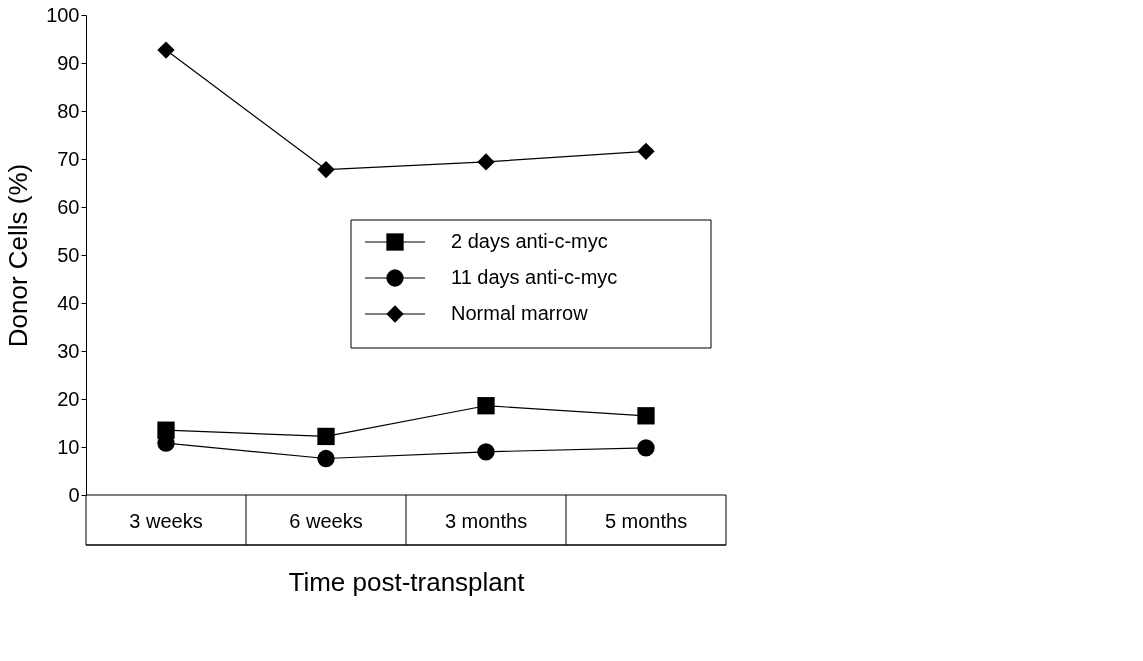  I want to click on x-tick-label: 3 months, so click(486, 520).